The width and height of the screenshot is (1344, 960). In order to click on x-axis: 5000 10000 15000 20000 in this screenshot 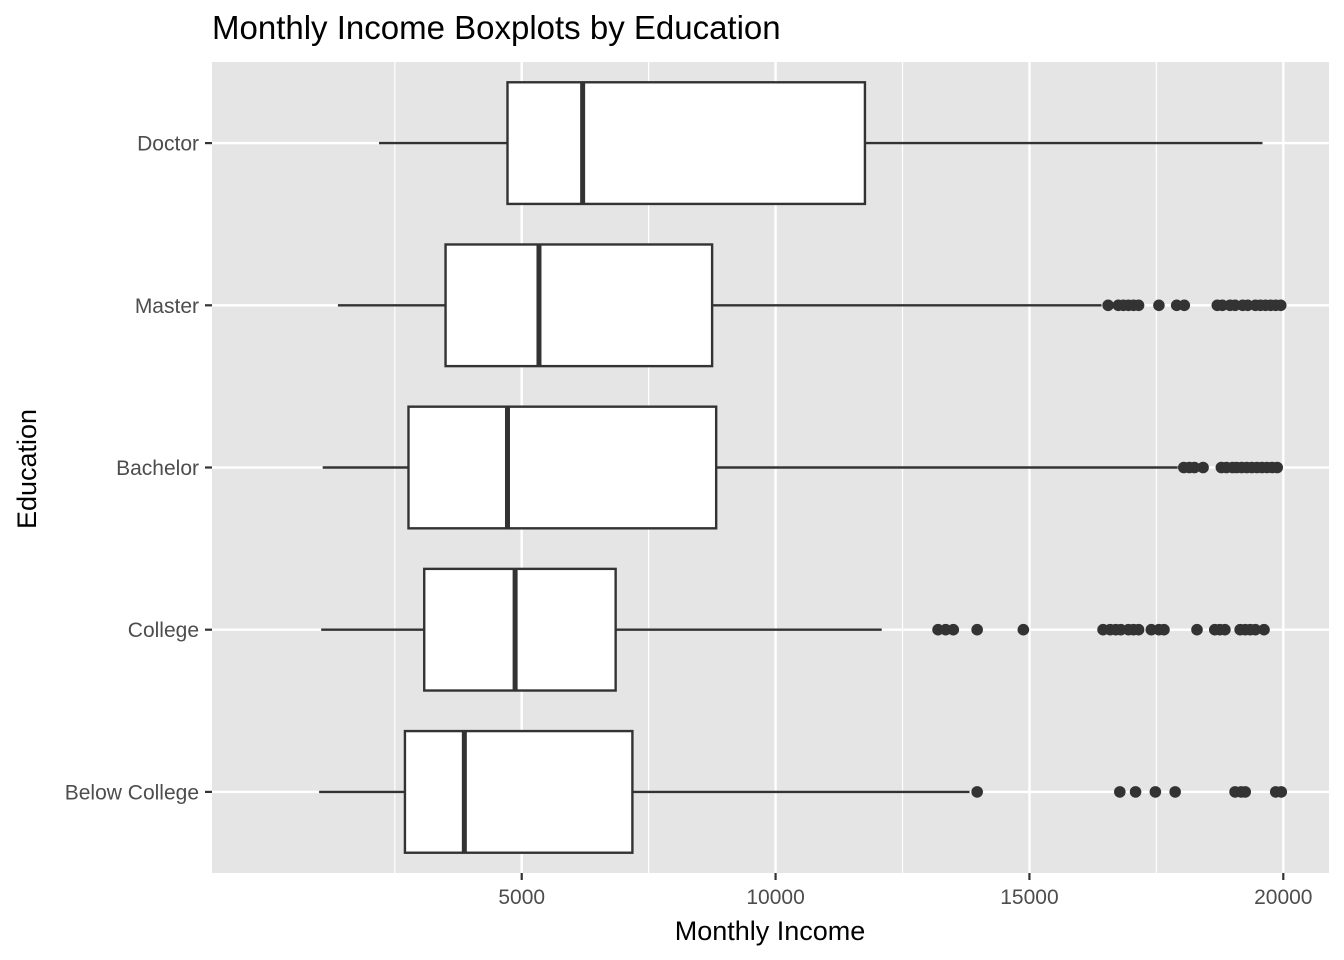, I will do `click(905, 891)`.